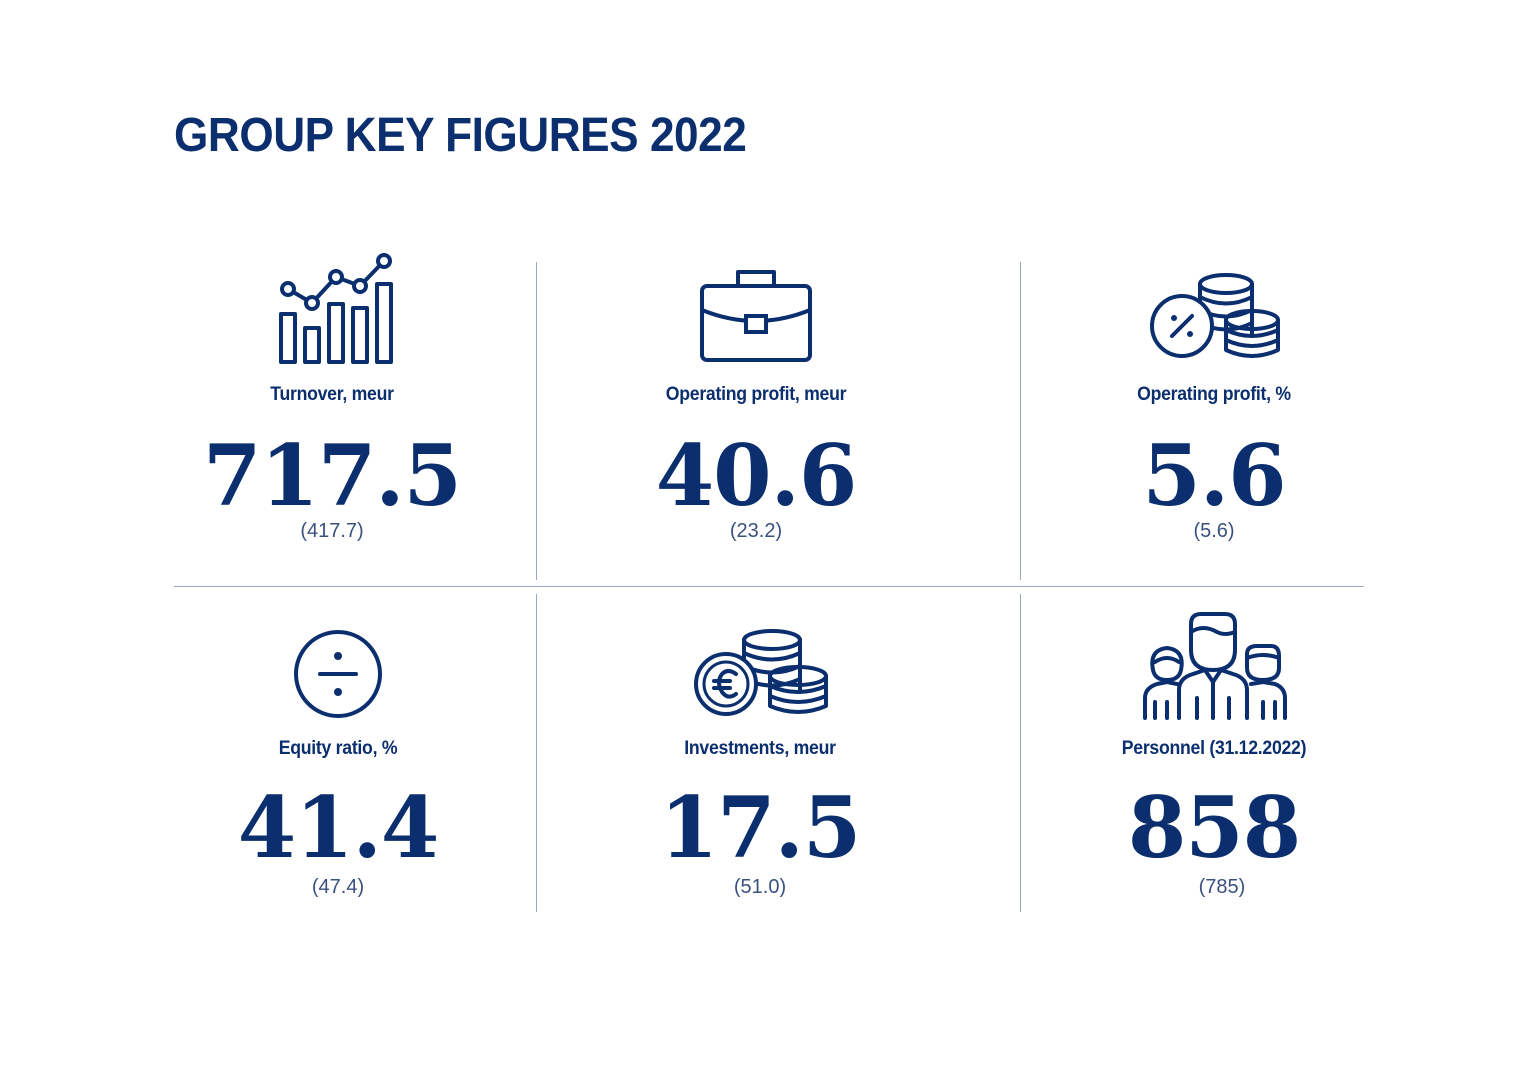 The width and height of the screenshot is (1536, 1086). What do you see at coordinates (1214, 827) in the screenshot?
I see `figure-value: 858` at bounding box center [1214, 827].